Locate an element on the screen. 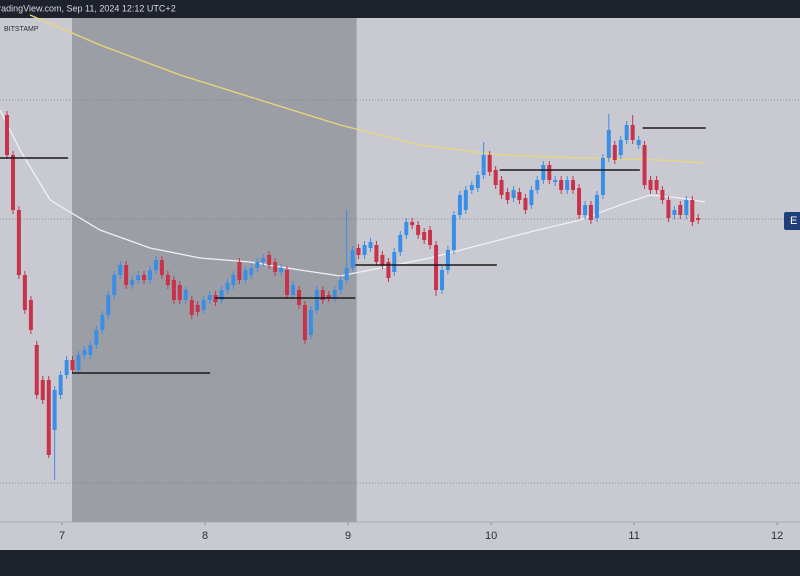 Image resolution: width=800 pixels, height=576 pixels. bottom-bar is located at coordinates (400, 563).